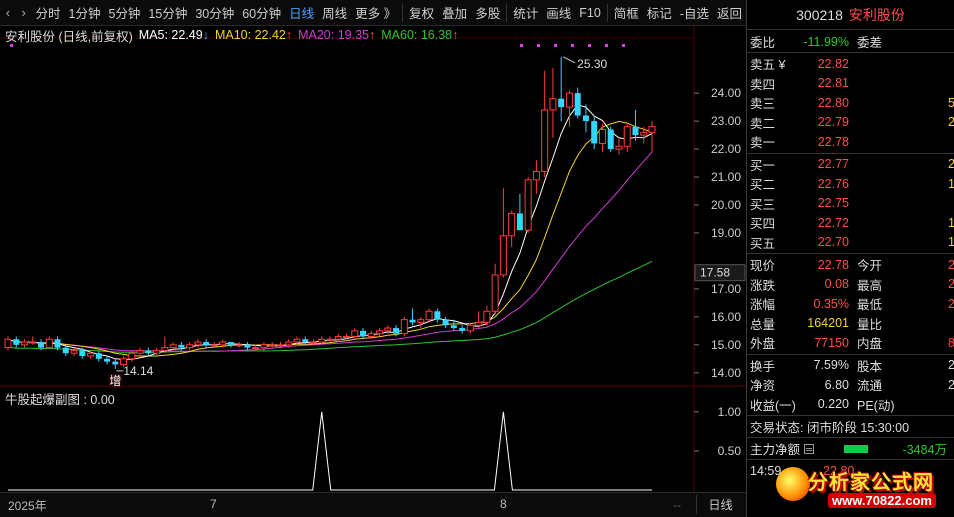 This screenshot has height=517, width=954. I want to click on high-pointer, so click(569, 60).